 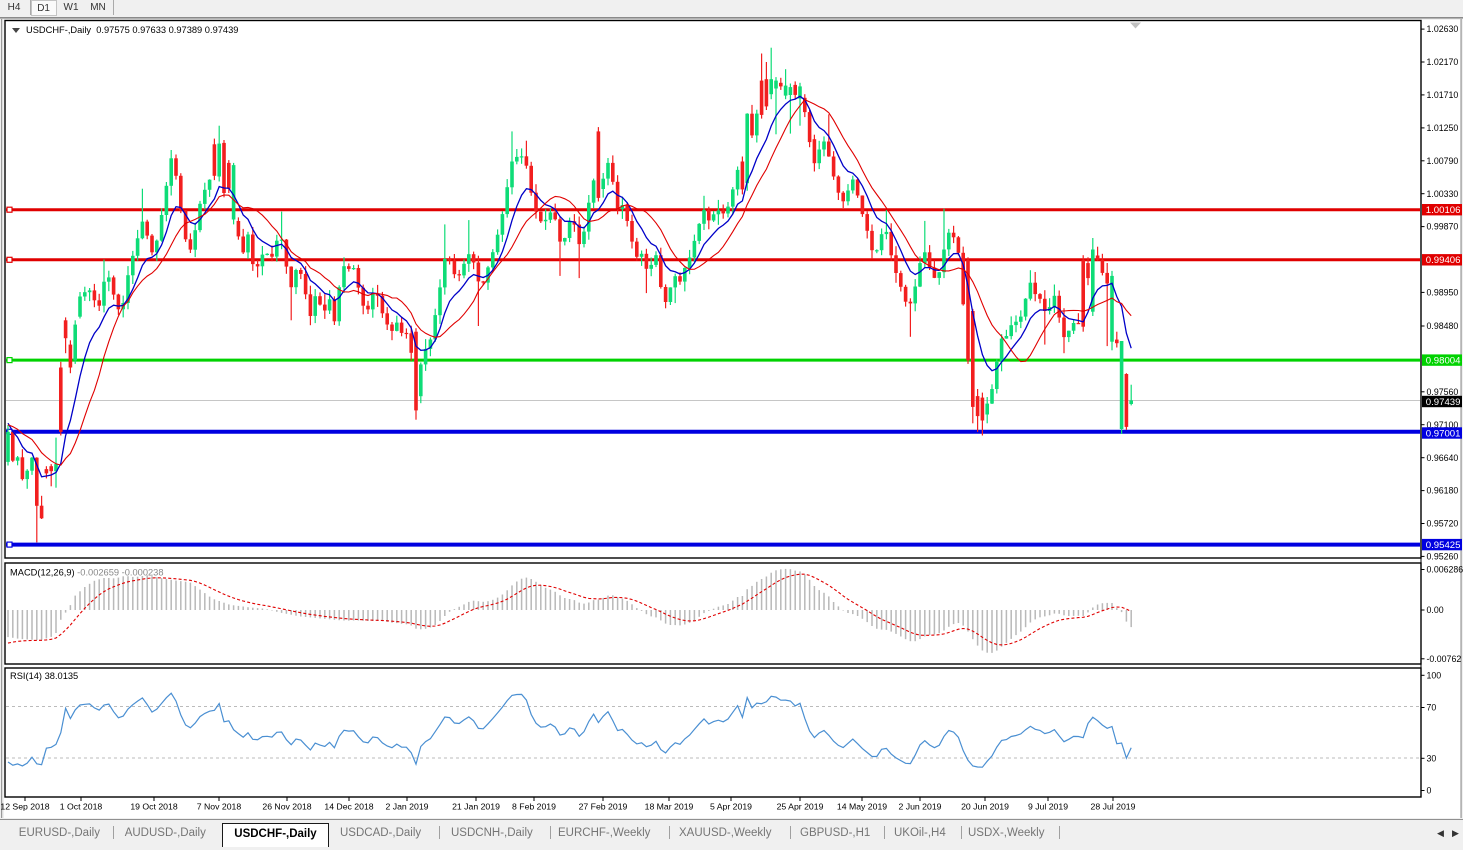 I want to click on svg-text: 0.96180, so click(x=1443, y=491).